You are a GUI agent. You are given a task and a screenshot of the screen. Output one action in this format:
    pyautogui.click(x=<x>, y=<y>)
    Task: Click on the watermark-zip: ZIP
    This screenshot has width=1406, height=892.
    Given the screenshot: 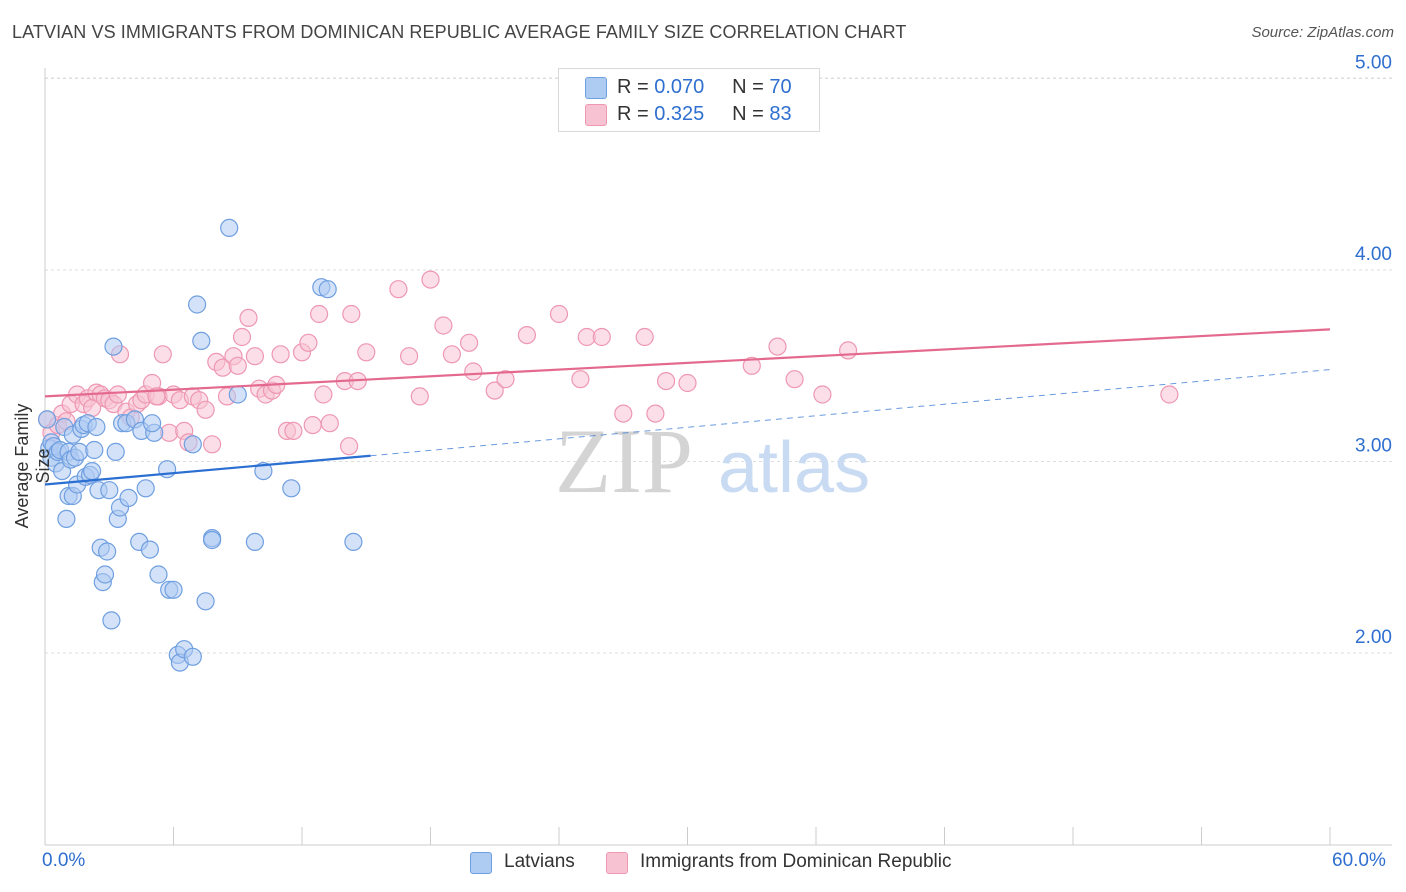 What is the action you would take?
    pyautogui.click(x=624, y=461)
    